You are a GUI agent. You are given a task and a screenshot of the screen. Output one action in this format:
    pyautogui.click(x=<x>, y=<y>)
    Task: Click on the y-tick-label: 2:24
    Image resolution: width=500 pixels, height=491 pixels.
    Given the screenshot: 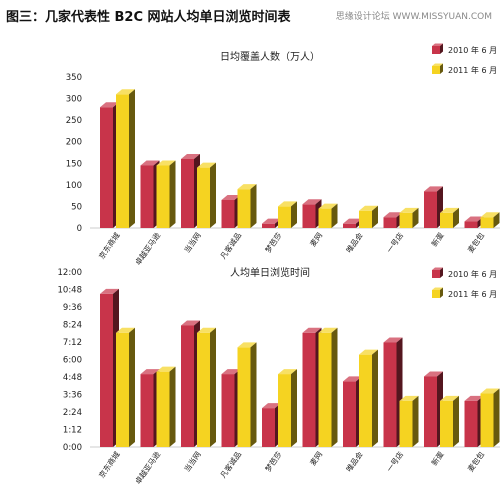 What is the action you would take?
    pyautogui.click(x=72, y=413)
    